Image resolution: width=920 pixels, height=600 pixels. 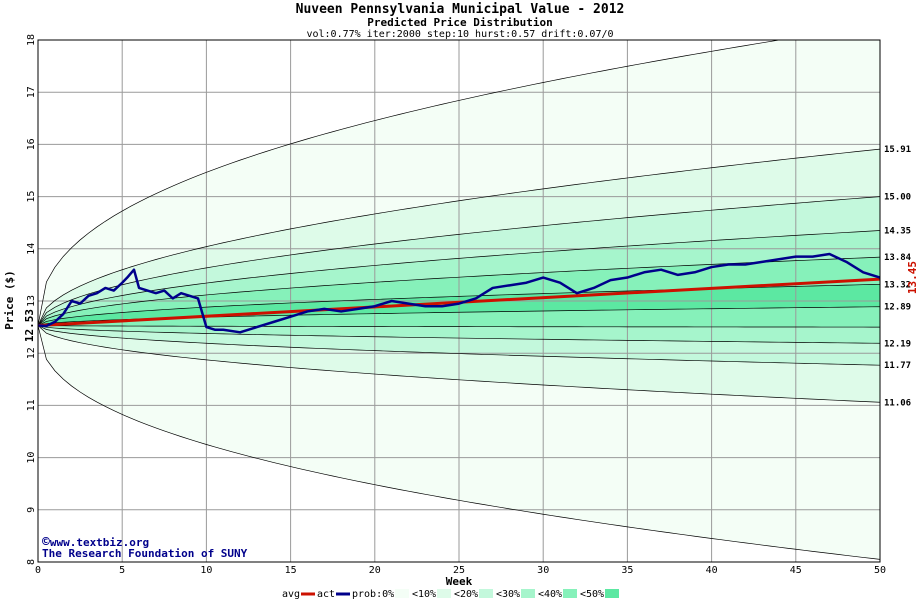 What do you see at coordinates (99, 542) in the screenshot?
I see `credit-url: www.textbiz.org` at bounding box center [99, 542].